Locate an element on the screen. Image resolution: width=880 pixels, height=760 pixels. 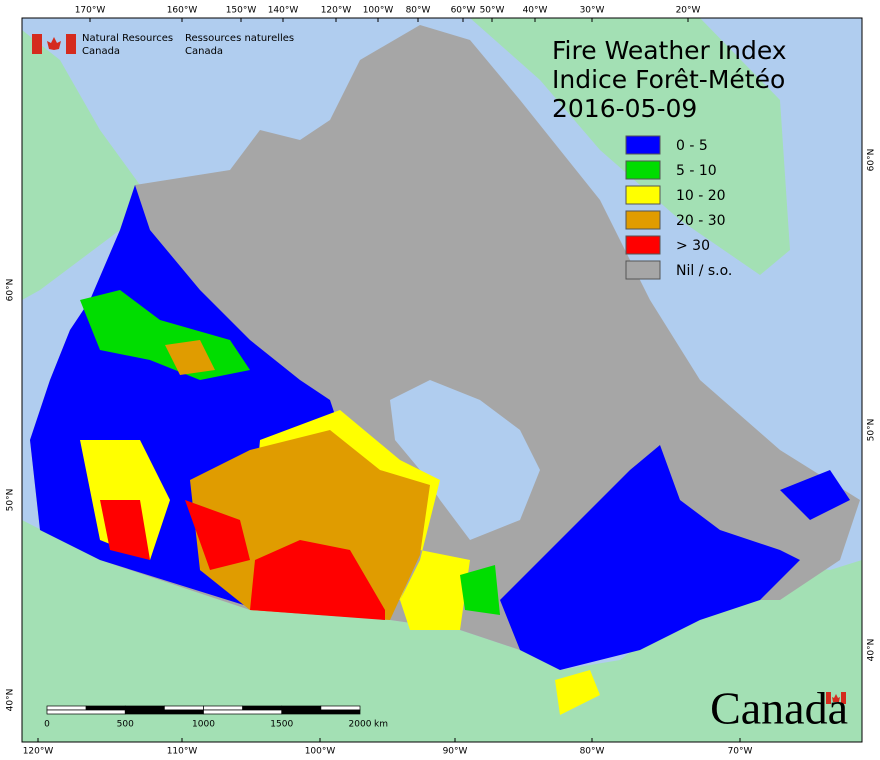
right-label: 50°N is located at coordinates (872, 430).